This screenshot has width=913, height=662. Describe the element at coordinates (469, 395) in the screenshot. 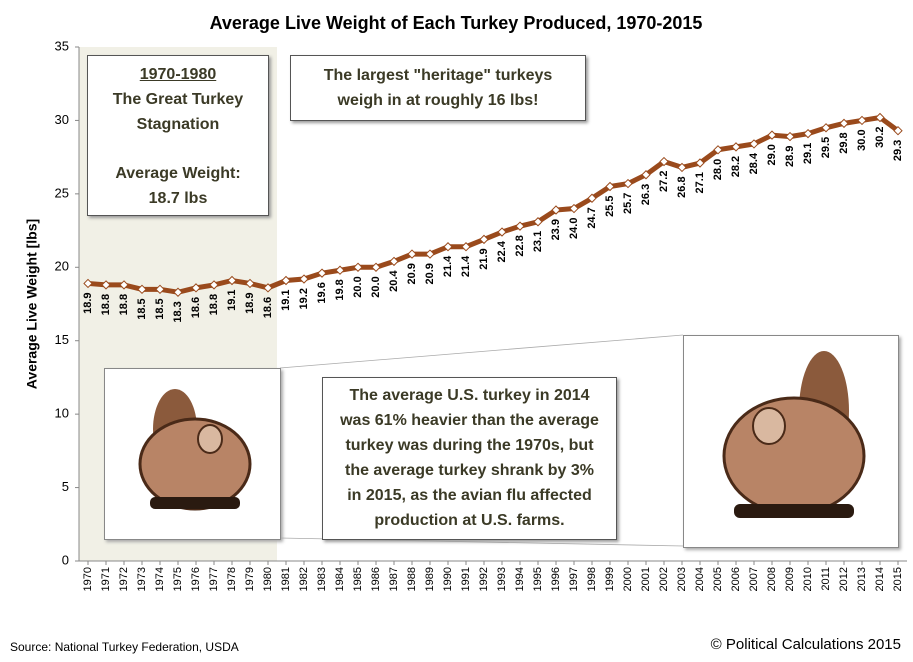

I see `annotation-line: The average U.S. turkey in 2014` at that location.